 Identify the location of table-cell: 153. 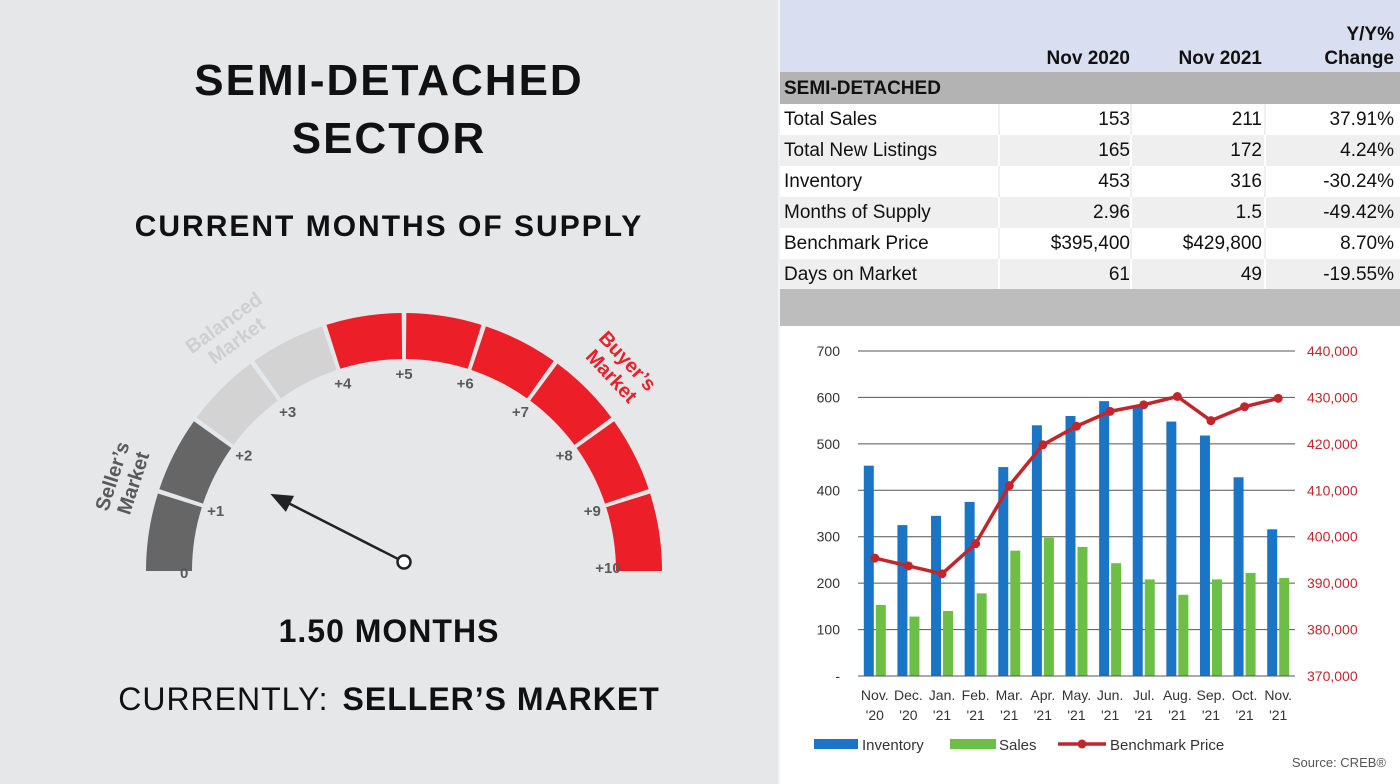
(1114, 119).